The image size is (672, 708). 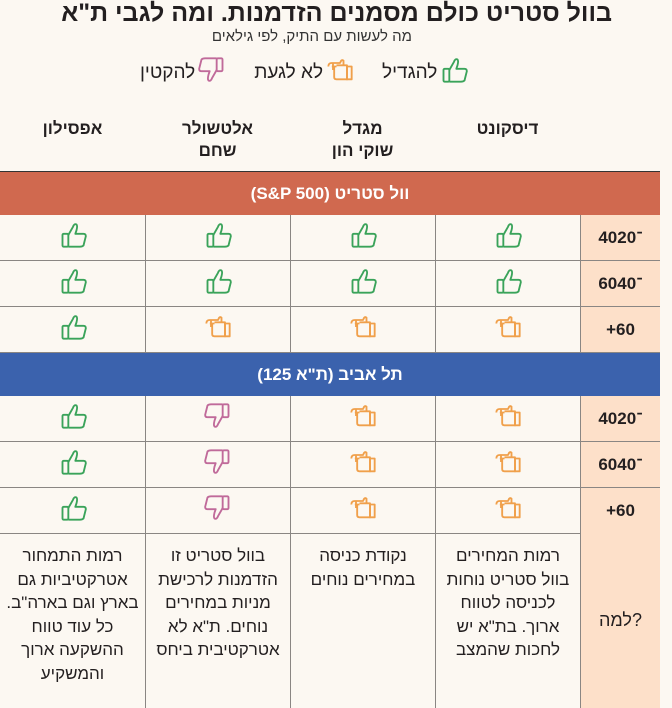 I want to click on legend-item-increase: להגדיל, so click(x=425, y=73).